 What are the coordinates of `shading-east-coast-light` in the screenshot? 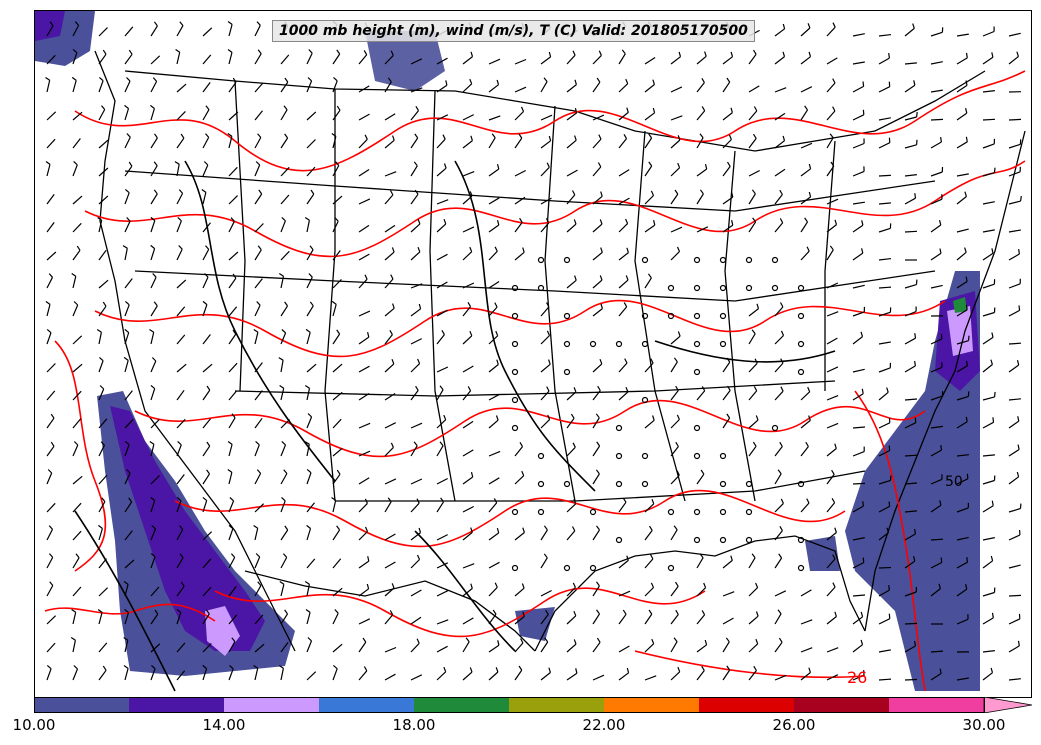 It's located at (960, 331).